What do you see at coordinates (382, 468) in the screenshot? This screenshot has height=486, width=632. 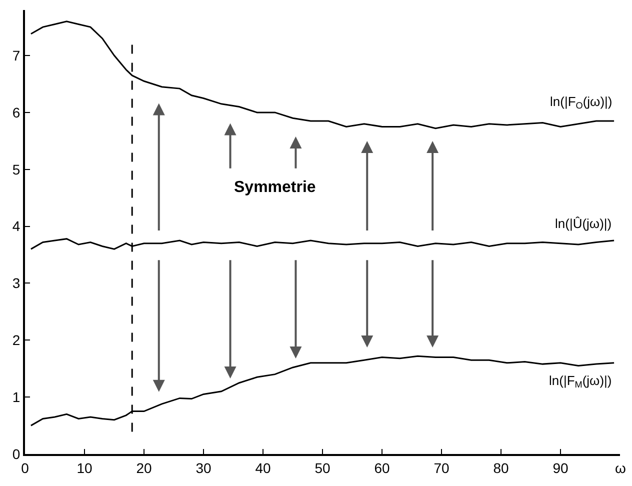 I see `x-tick-label: 60` at bounding box center [382, 468].